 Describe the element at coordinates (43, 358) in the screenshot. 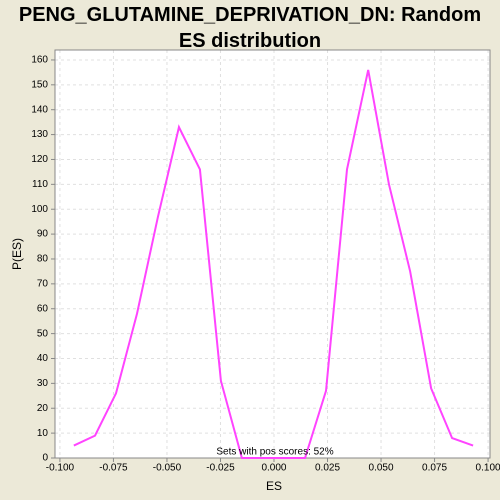

I see `y-tick-label: 40` at that location.